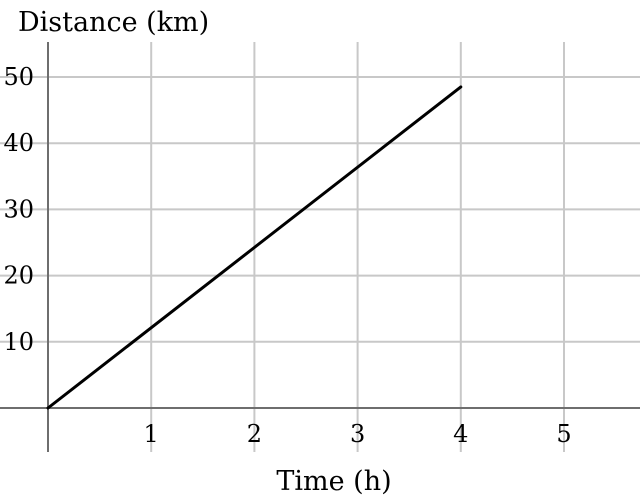 This screenshot has height=501, width=640. I want to click on y-tick-label: 40, so click(18, 143).